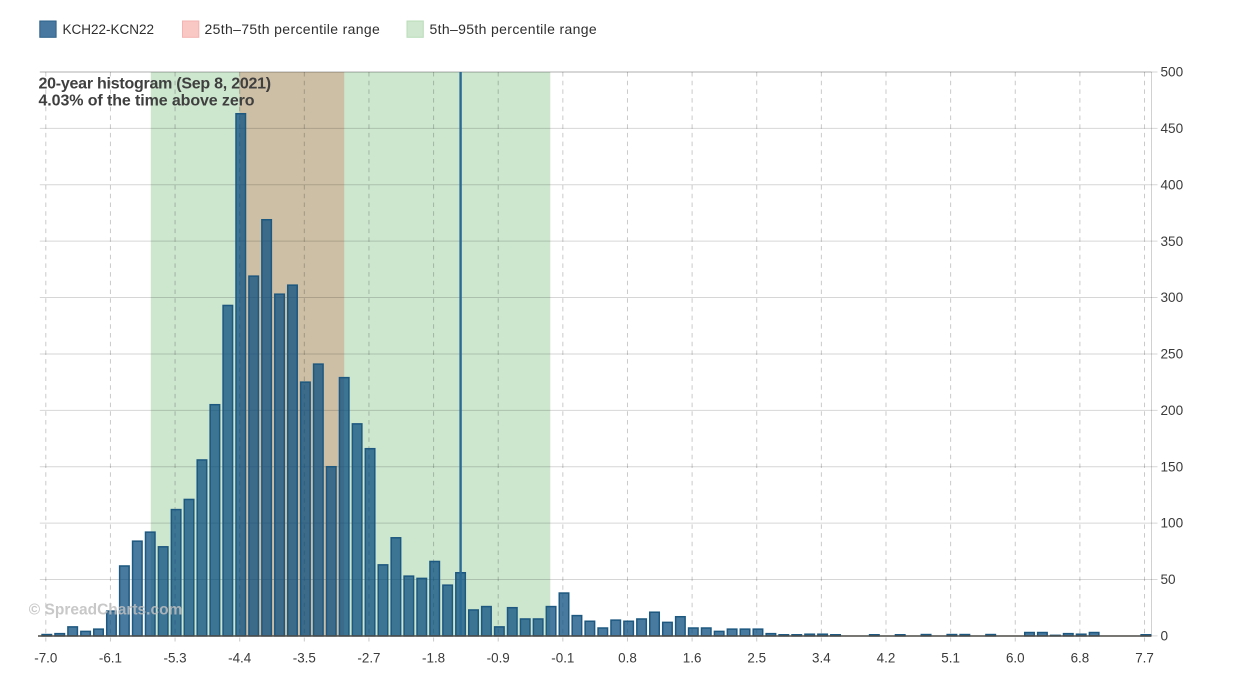 The width and height of the screenshot is (1234, 677). What do you see at coordinates (514, 29) in the screenshot?
I see `svg-text: 5th–95th percentile range` at bounding box center [514, 29].